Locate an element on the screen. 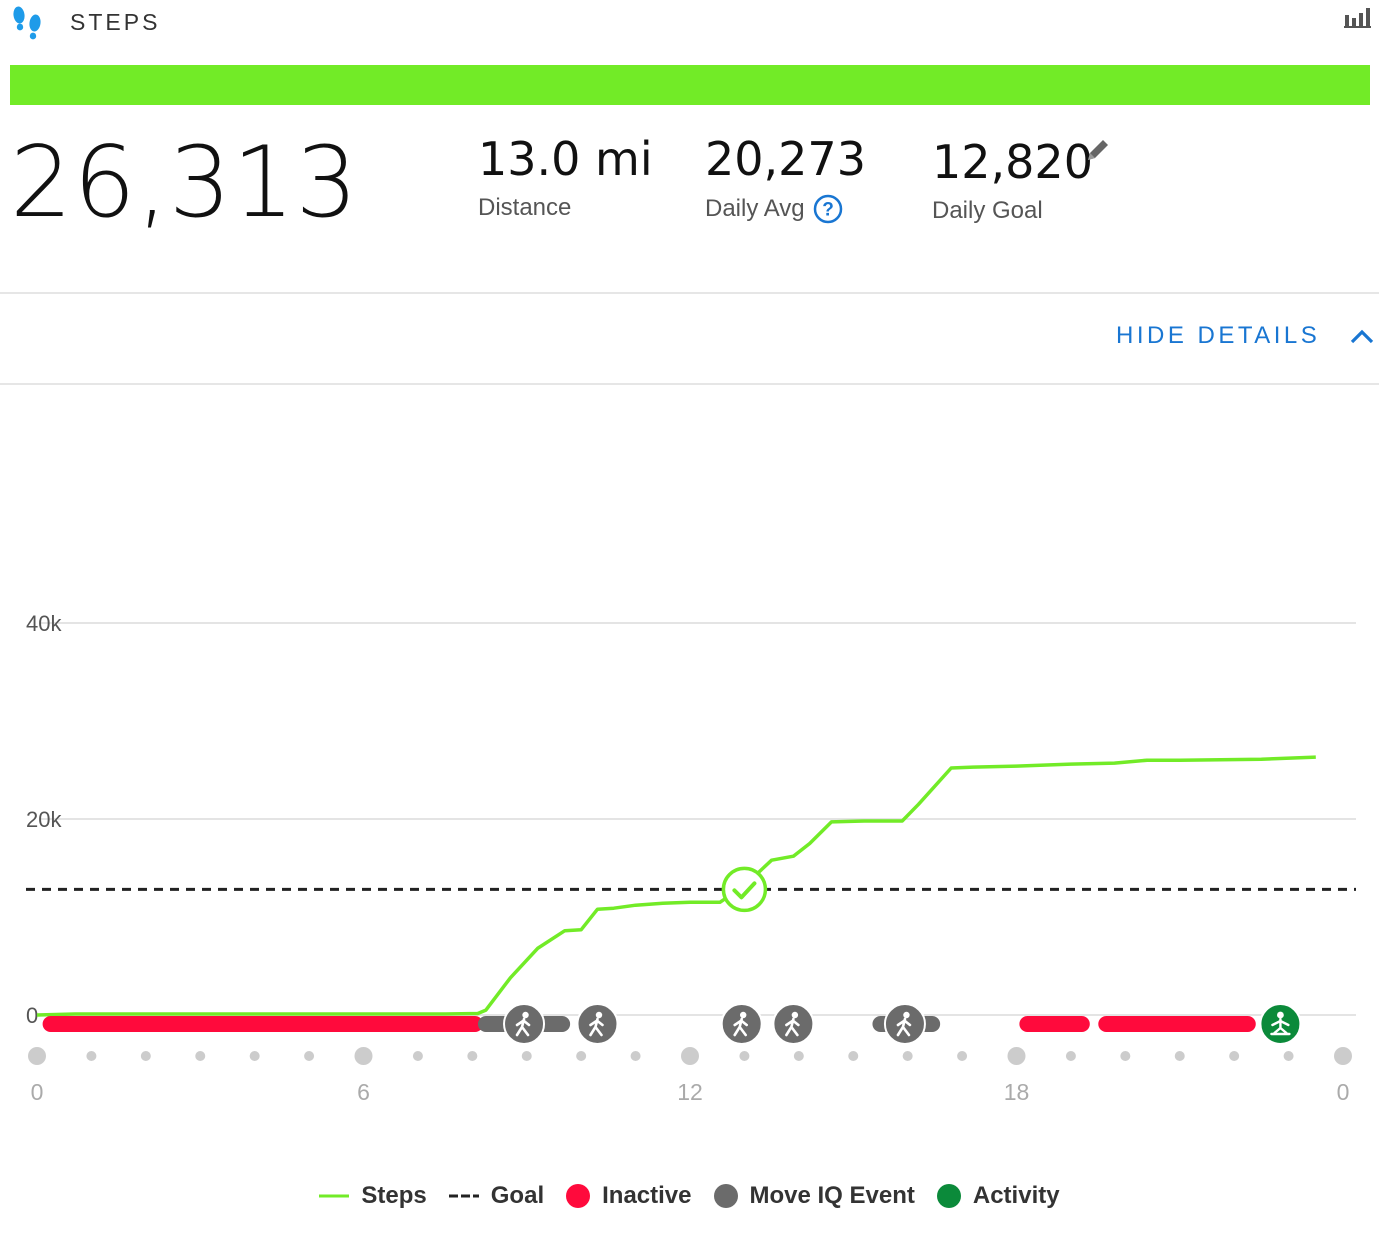  yoga-icon is located at coordinates (1280, 1023).